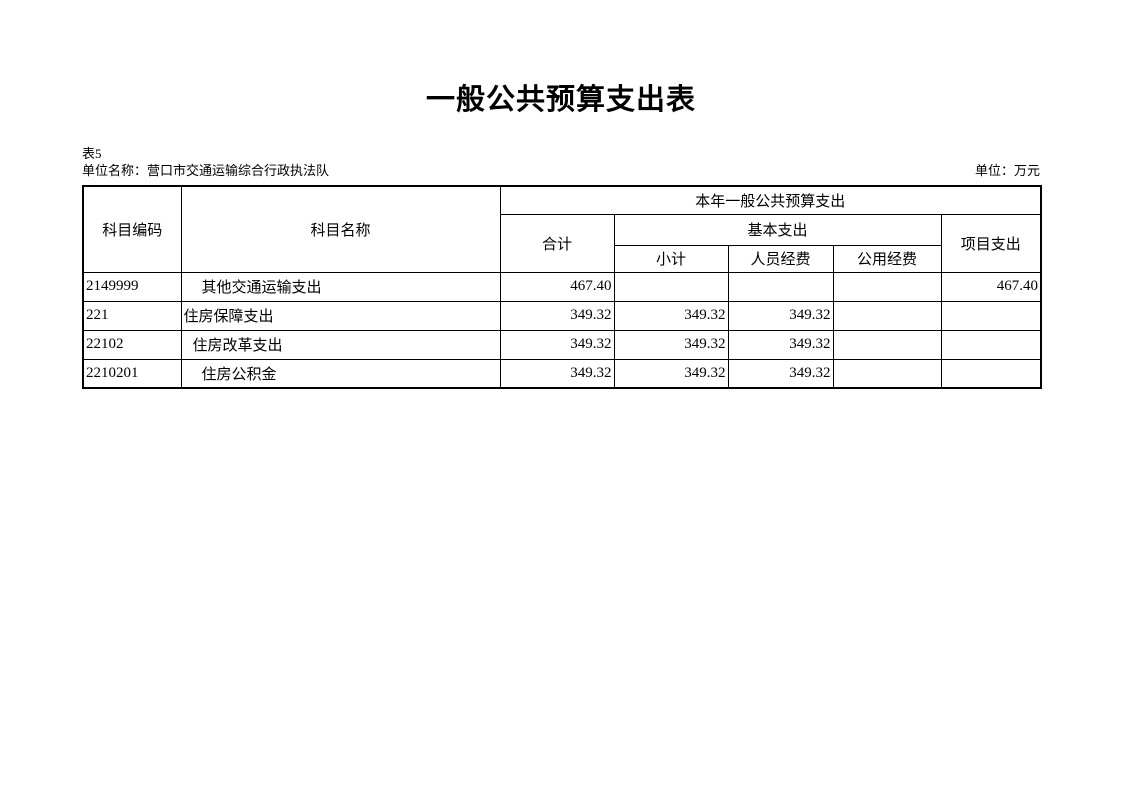 The width and height of the screenshot is (1122, 793). Describe the element at coordinates (132, 286) in the screenshot. I see `subject-code-cell: 2149999` at that location.